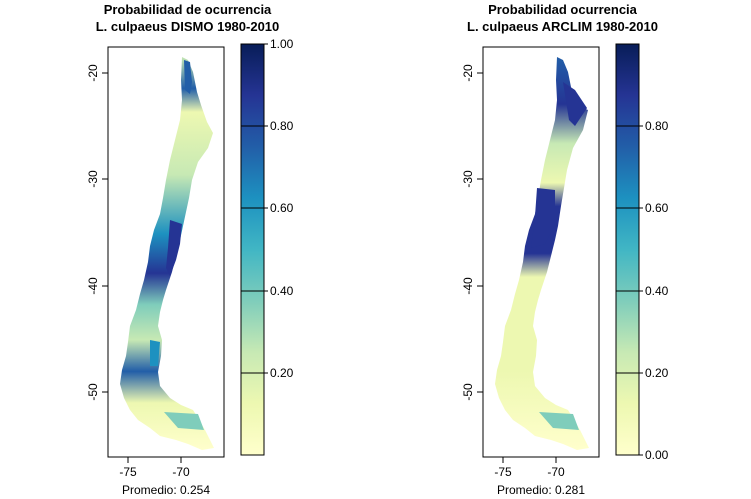  I want to click on average-label: Promedio: 0.281, so click(541, 490).